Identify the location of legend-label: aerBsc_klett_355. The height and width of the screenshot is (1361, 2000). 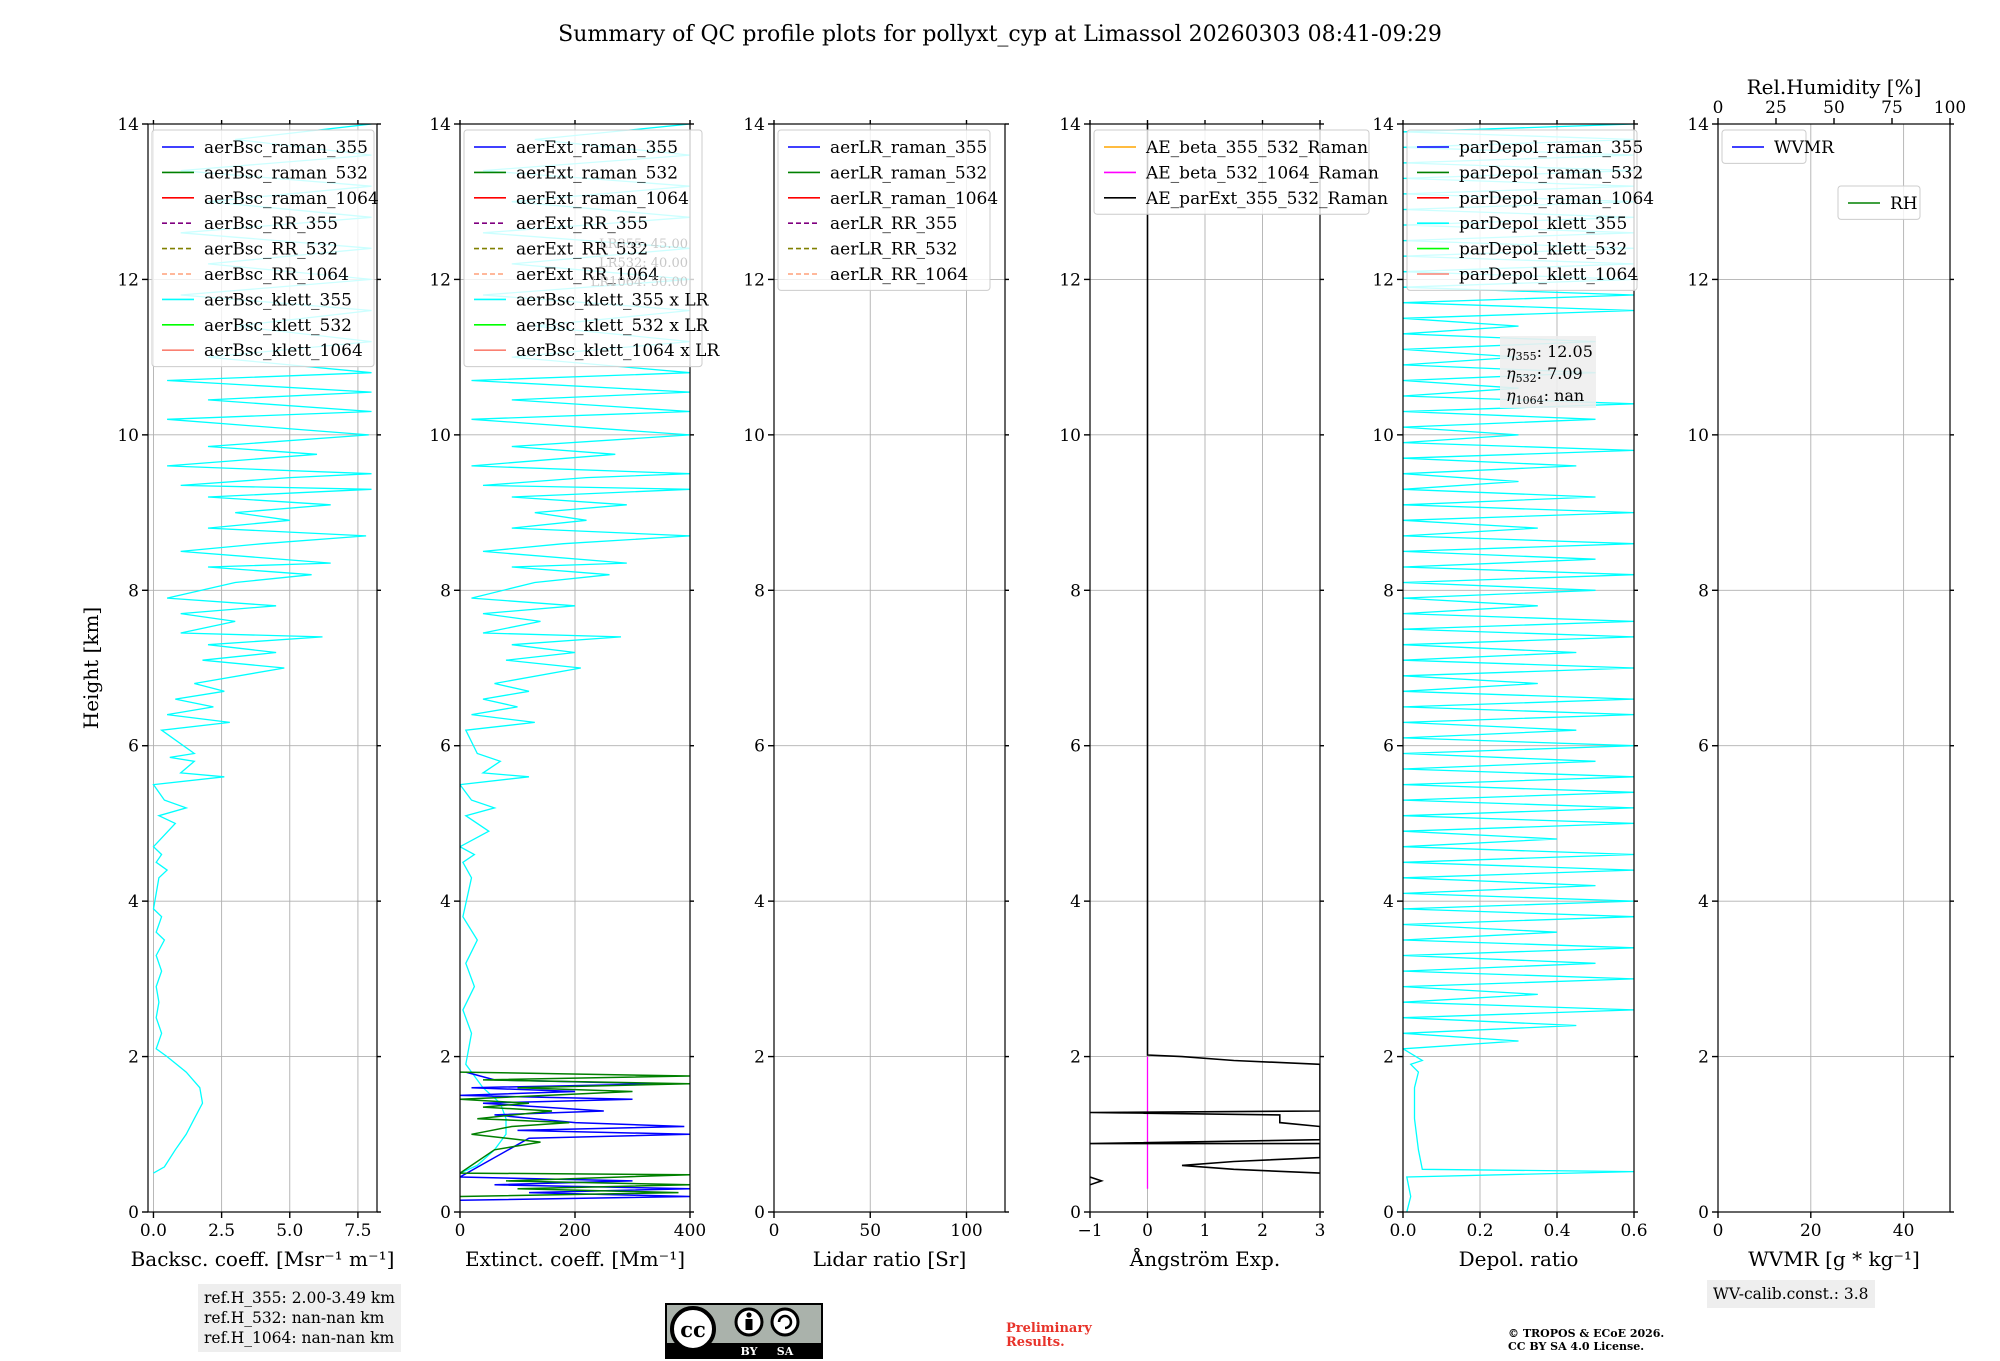
(278, 300).